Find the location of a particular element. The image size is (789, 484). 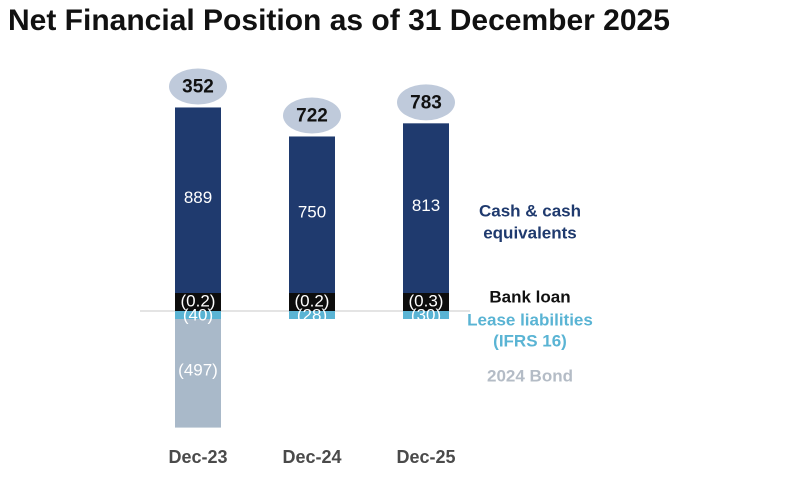

category-label-dec-25: Dec-25 is located at coordinates (425, 457).